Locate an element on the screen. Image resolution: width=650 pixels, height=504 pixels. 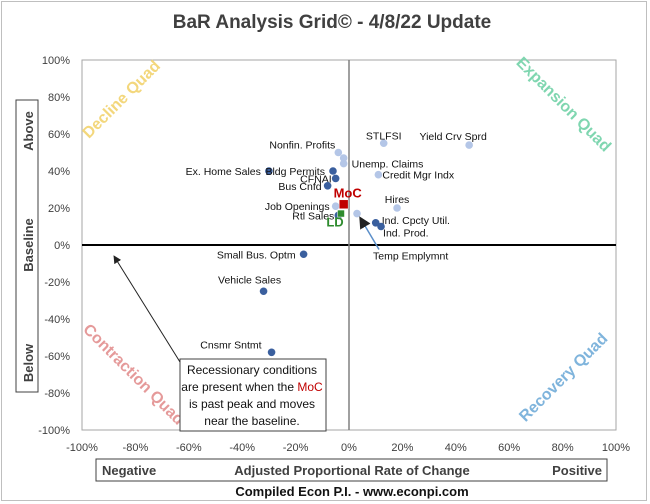
y-label-baseline: Baseline is located at coordinates (28, 244).